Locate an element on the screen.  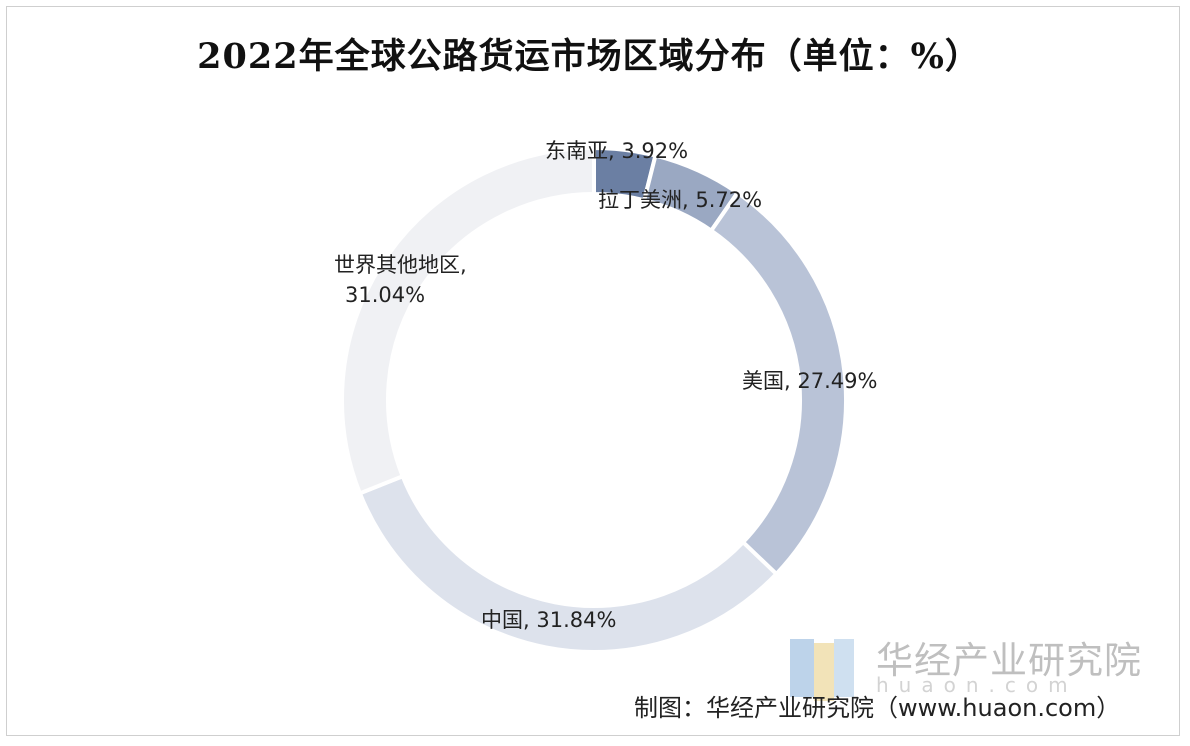
chart-title: 2022年全球公路货运市场区域分布（单位：%） is located at coordinates (589, 56).